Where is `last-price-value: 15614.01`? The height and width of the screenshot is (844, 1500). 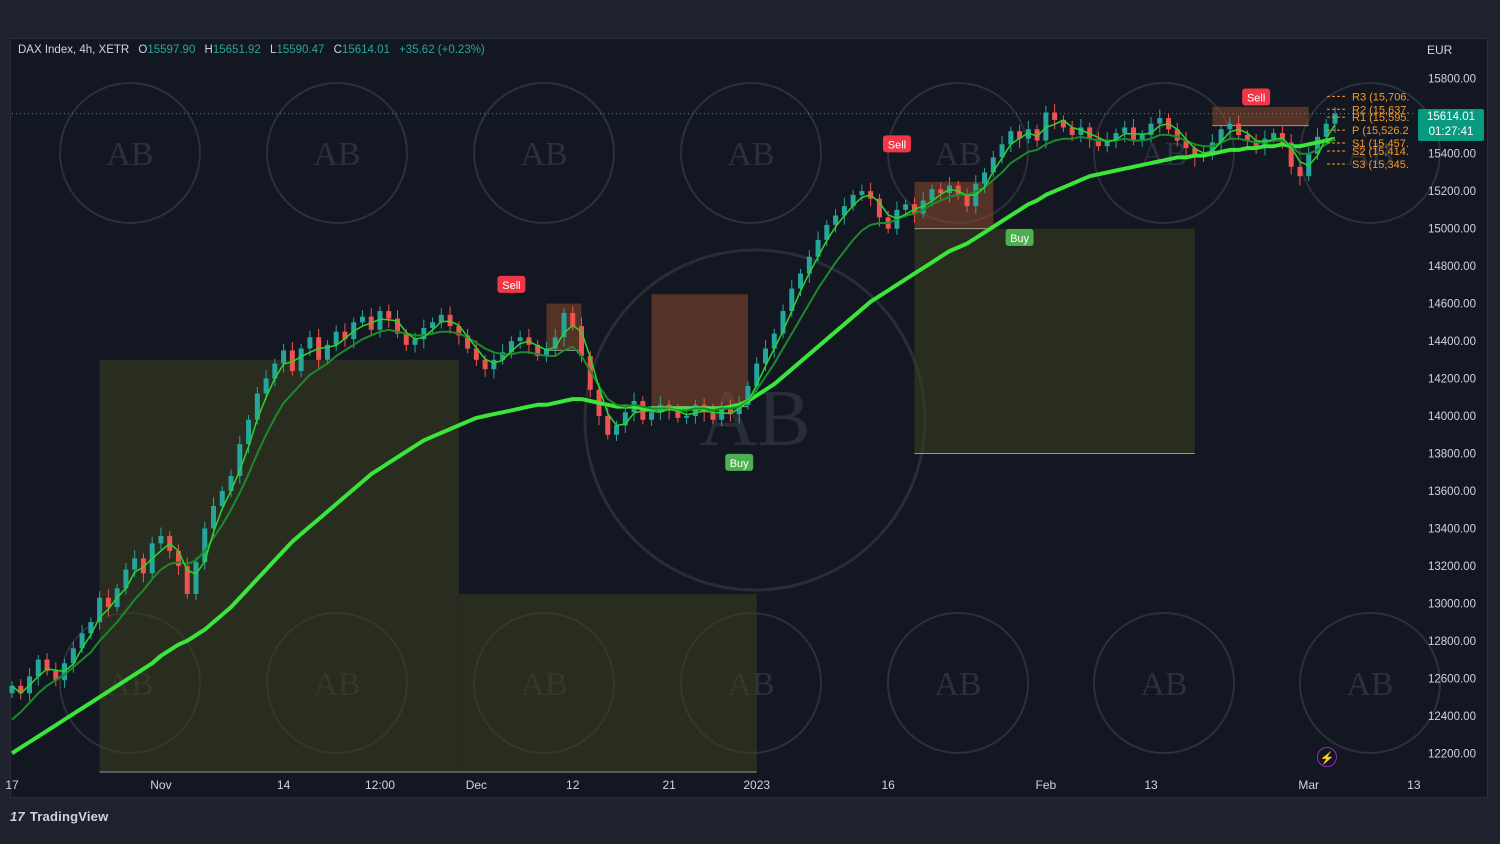 last-price-value: 15614.01 is located at coordinates (1451, 117).